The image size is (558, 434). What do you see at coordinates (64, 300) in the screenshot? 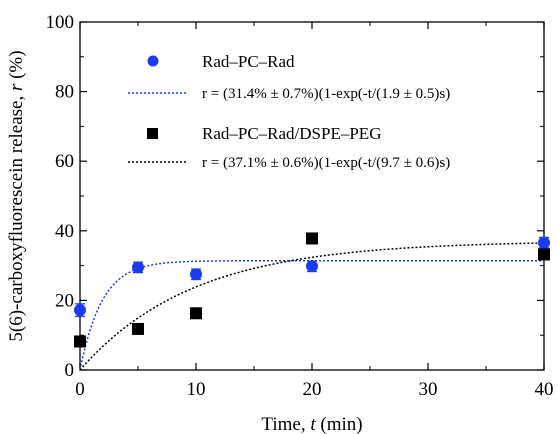
I see `y-tick-label: 20` at bounding box center [64, 300].